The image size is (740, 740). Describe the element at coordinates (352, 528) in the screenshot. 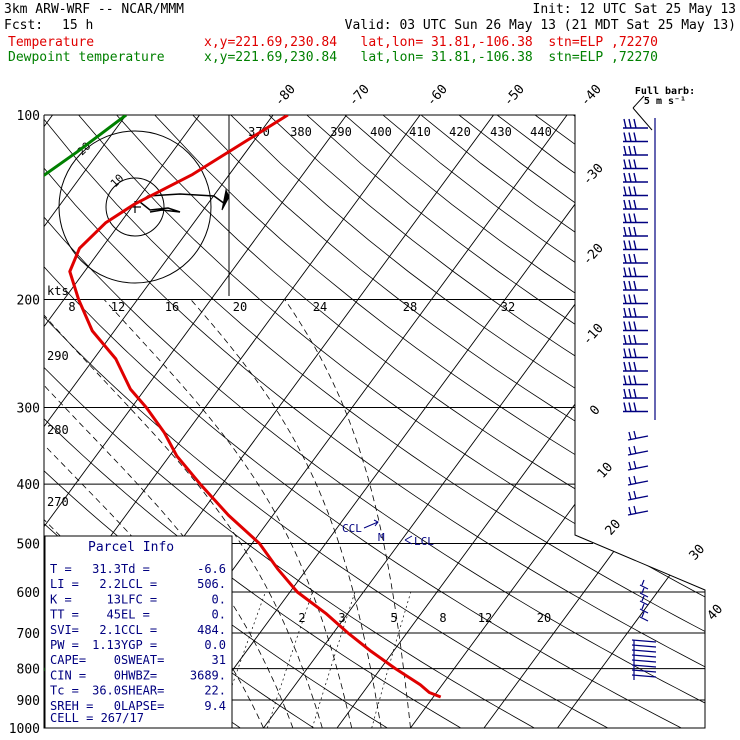

I see `ccl-label: CCL` at that location.